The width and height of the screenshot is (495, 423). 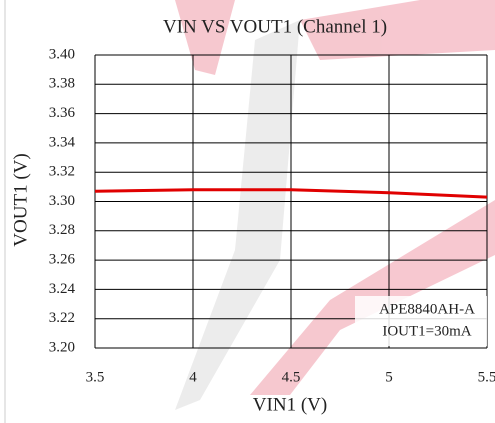 I want to click on y-tick-label: 3.40, so click(x=62, y=54).